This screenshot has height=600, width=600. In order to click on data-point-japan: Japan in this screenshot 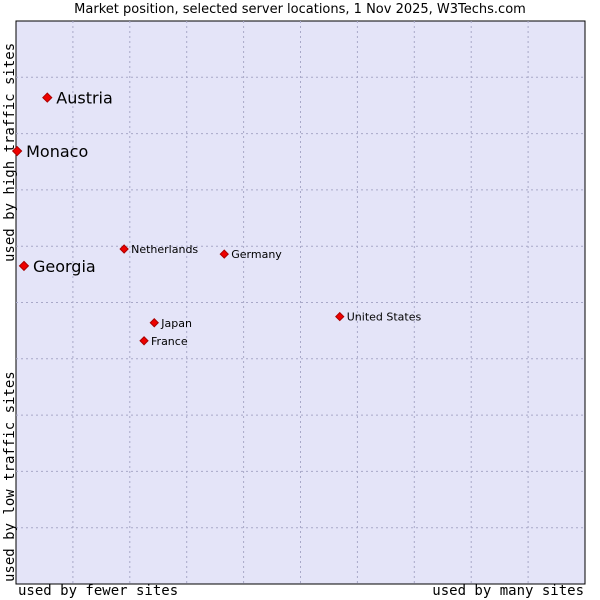, I will do `click(170, 323)`.